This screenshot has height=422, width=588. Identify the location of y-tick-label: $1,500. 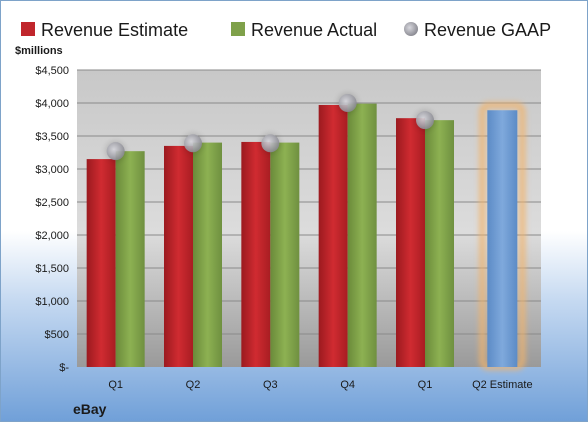
(52, 269).